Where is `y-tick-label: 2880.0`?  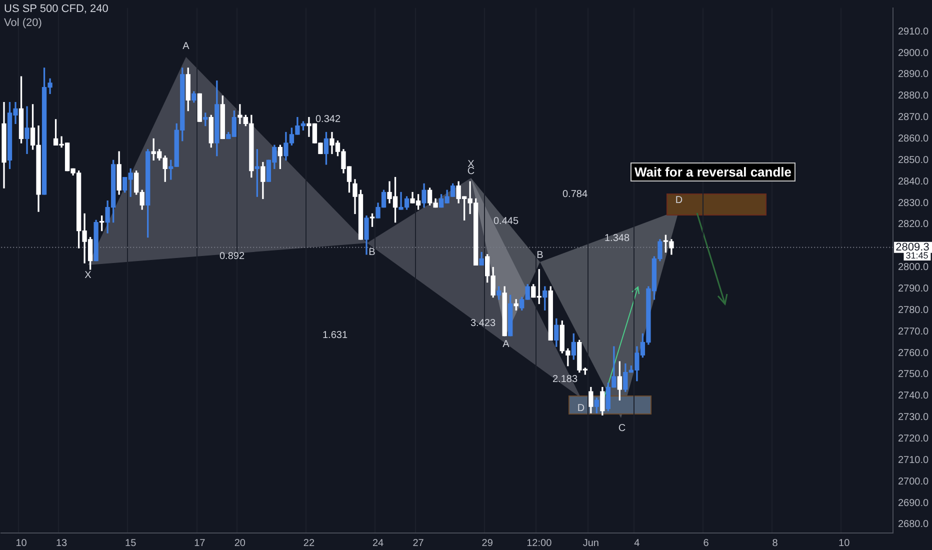 y-tick-label: 2880.0 is located at coordinates (914, 96).